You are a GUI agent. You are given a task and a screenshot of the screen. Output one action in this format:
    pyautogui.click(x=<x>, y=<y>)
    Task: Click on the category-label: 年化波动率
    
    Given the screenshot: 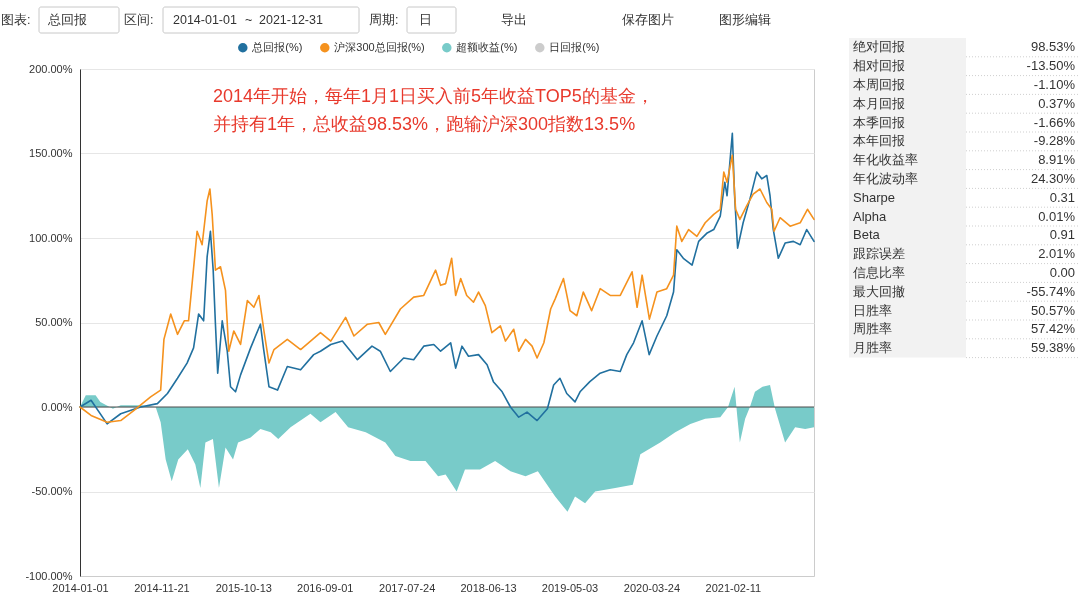 What is the action you would take?
    pyautogui.click(x=885, y=178)
    